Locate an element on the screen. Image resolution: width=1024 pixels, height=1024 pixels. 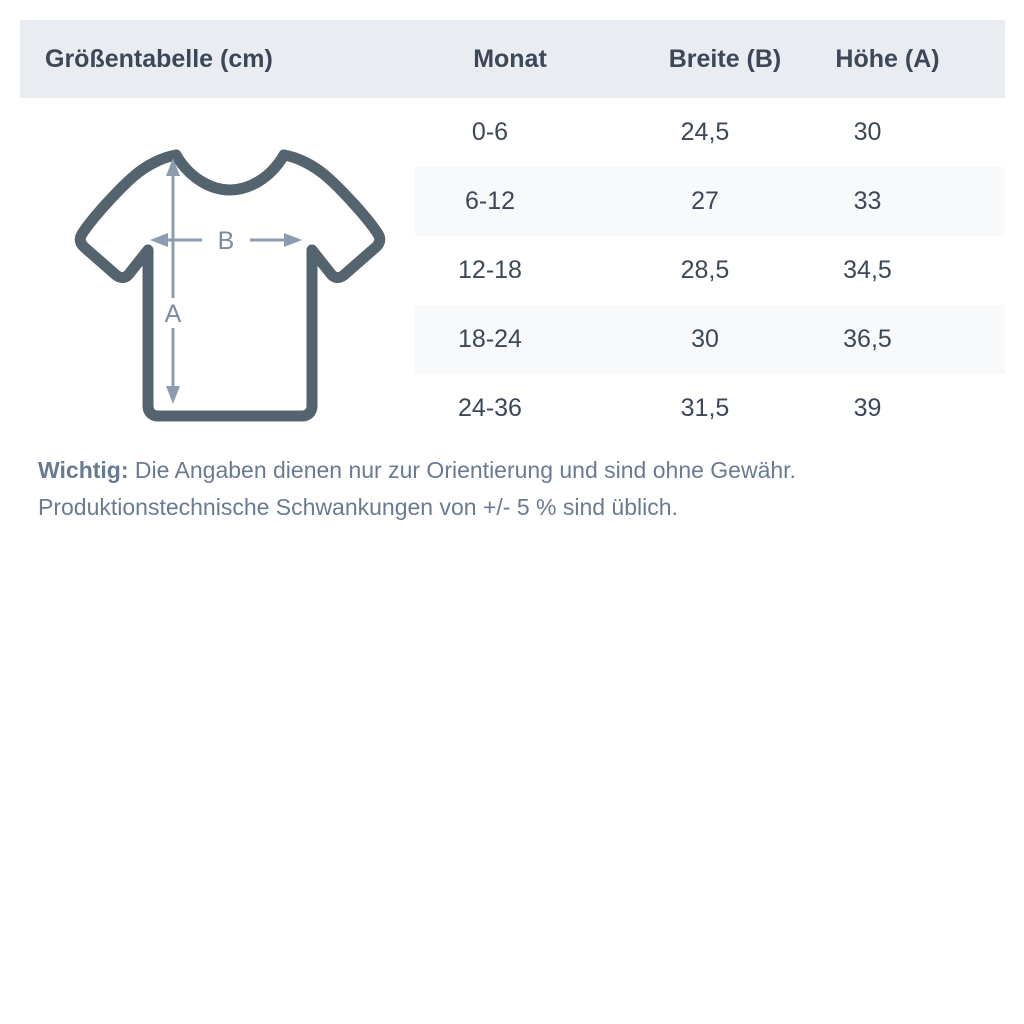
table-row: 18-24 30 36,5 is located at coordinates (710, 339).